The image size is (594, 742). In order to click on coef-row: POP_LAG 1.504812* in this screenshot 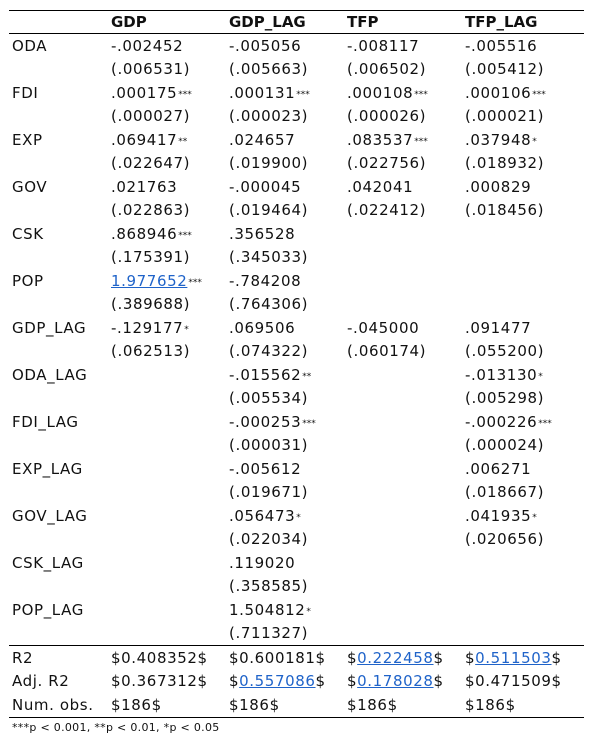, I will do `click(296, 610)`.